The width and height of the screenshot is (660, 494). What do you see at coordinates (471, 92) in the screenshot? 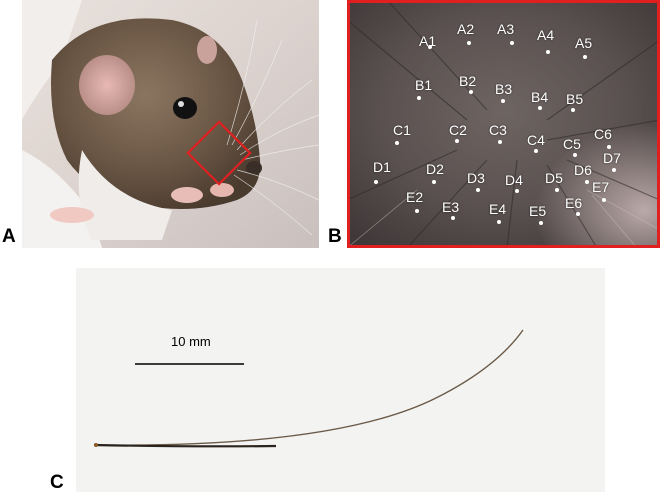
I see `whisker-dot-b2` at bounding box center [471, 92].